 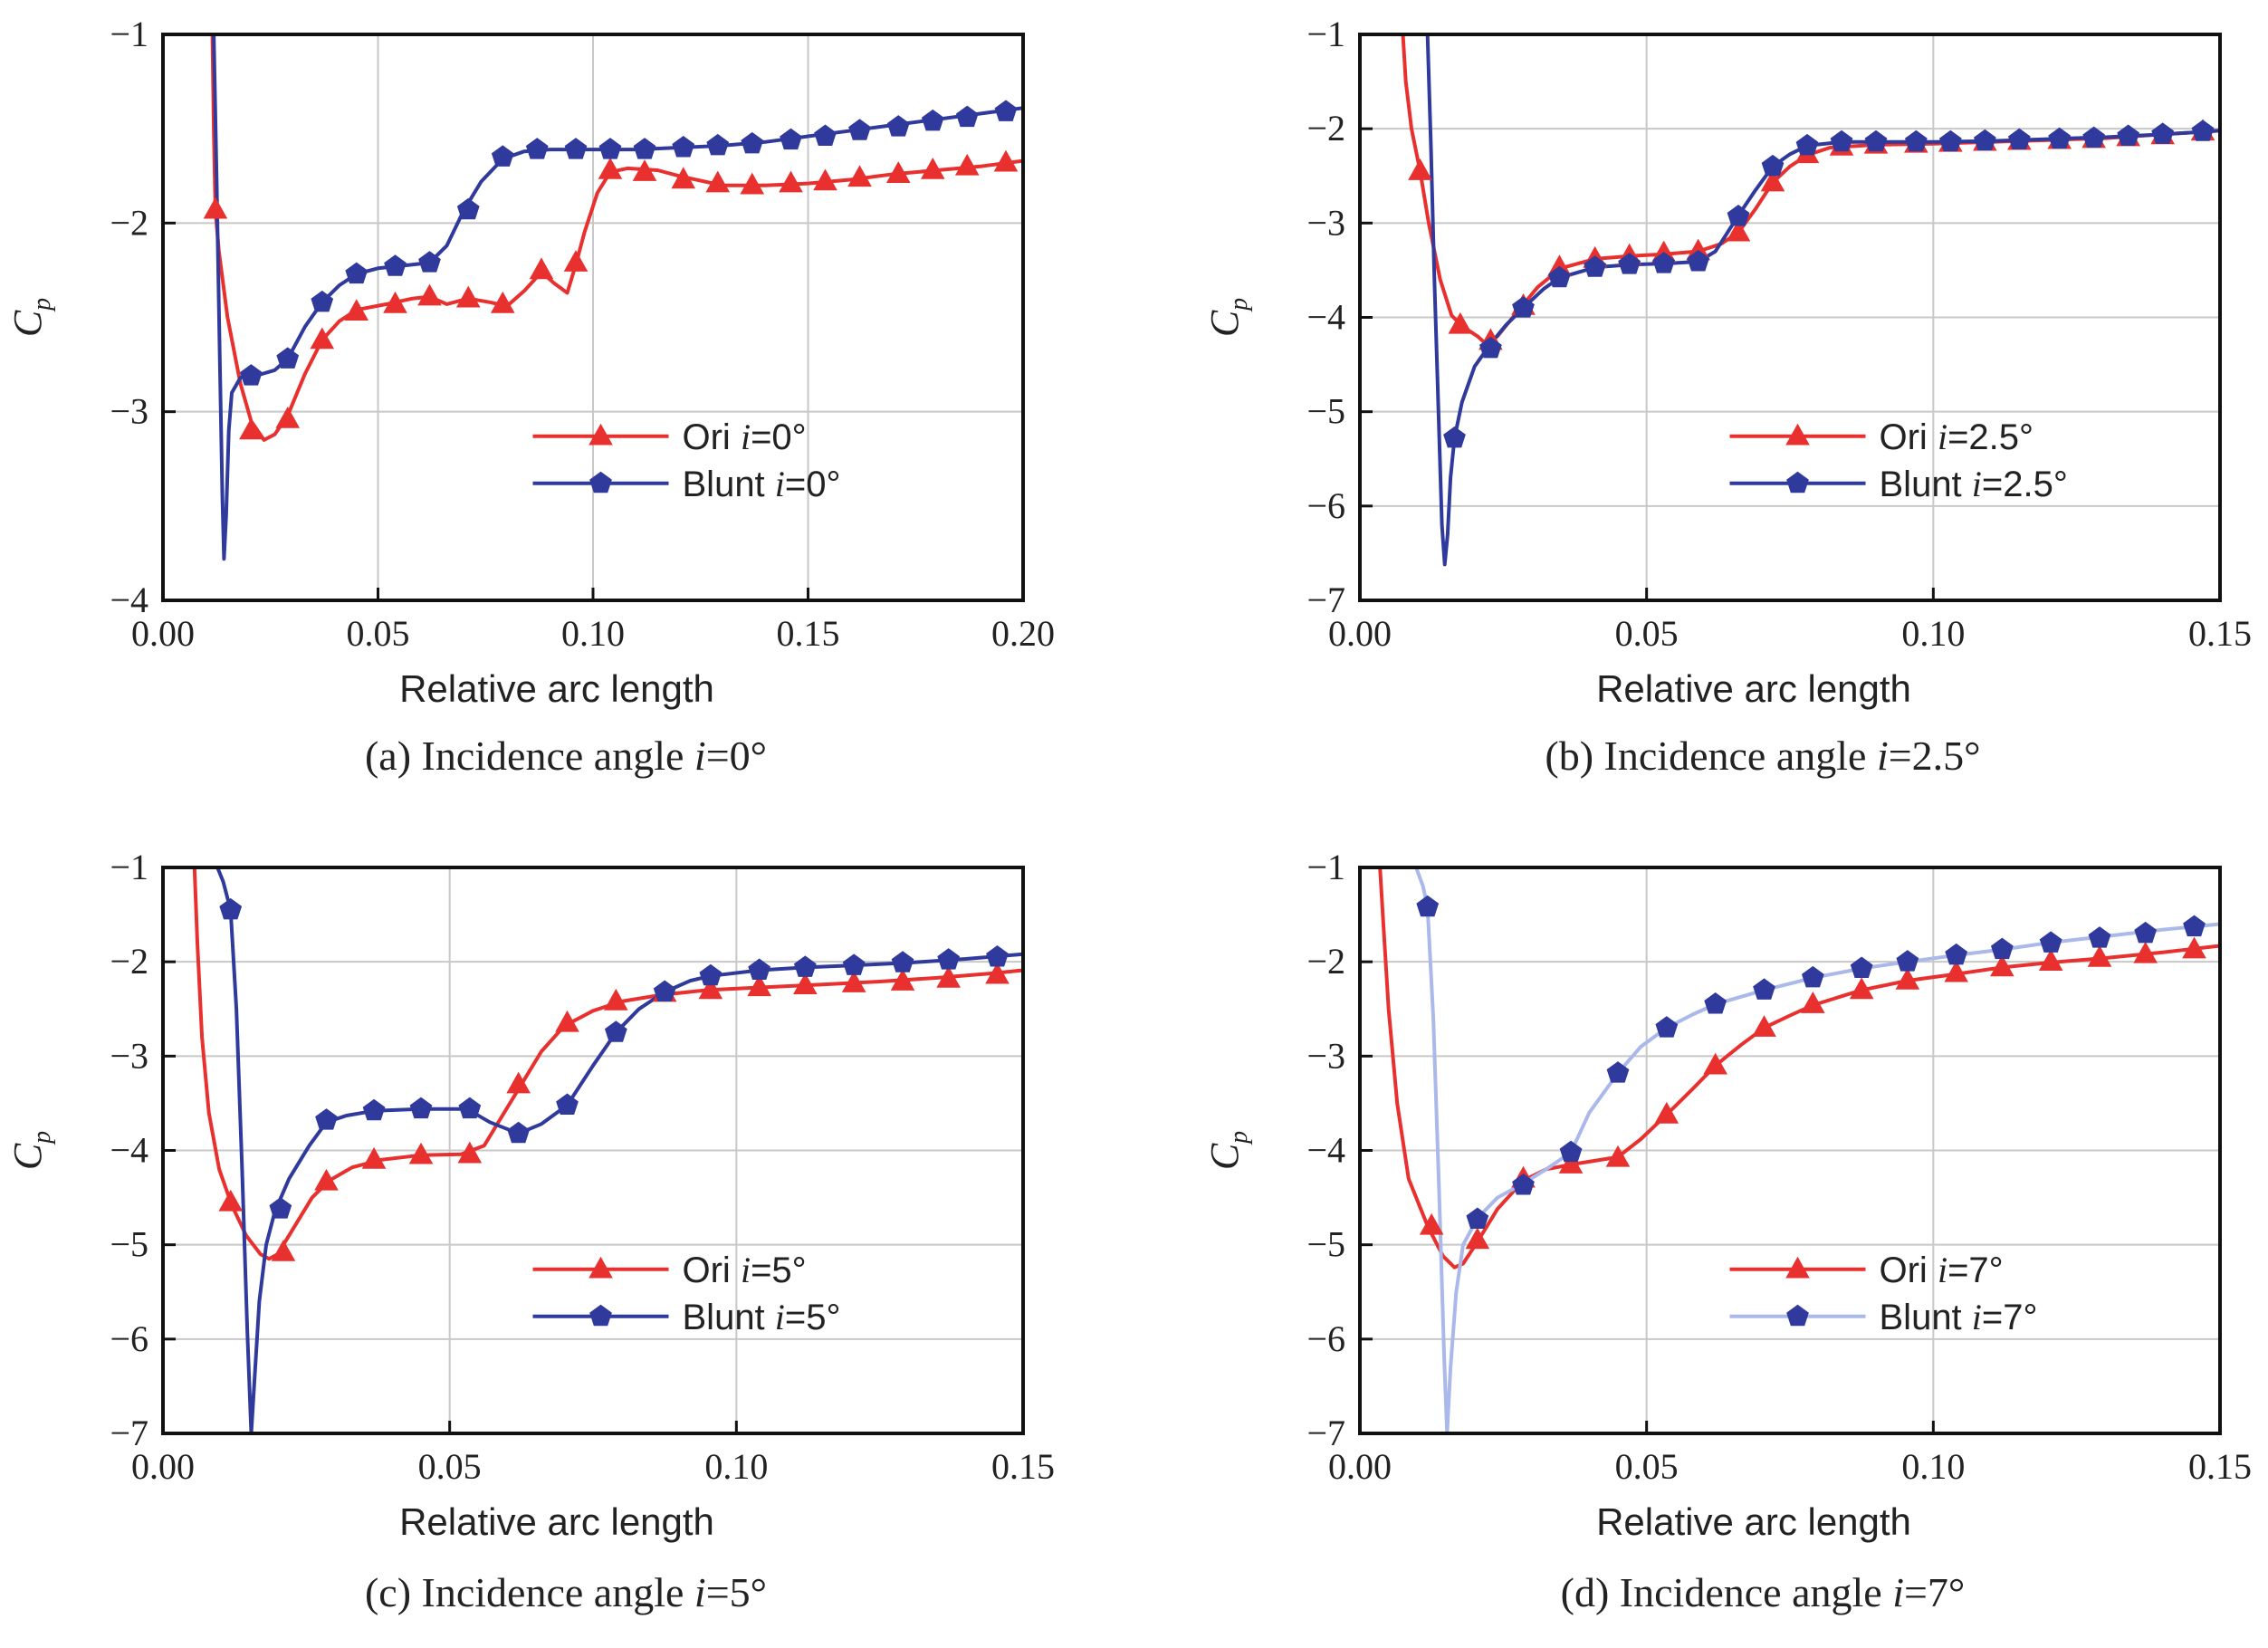 What do you see at coordinates (779, 1270) in the screenshot?
I see `legend-label-suffix: =5°` at bounding box center [779, 1270].